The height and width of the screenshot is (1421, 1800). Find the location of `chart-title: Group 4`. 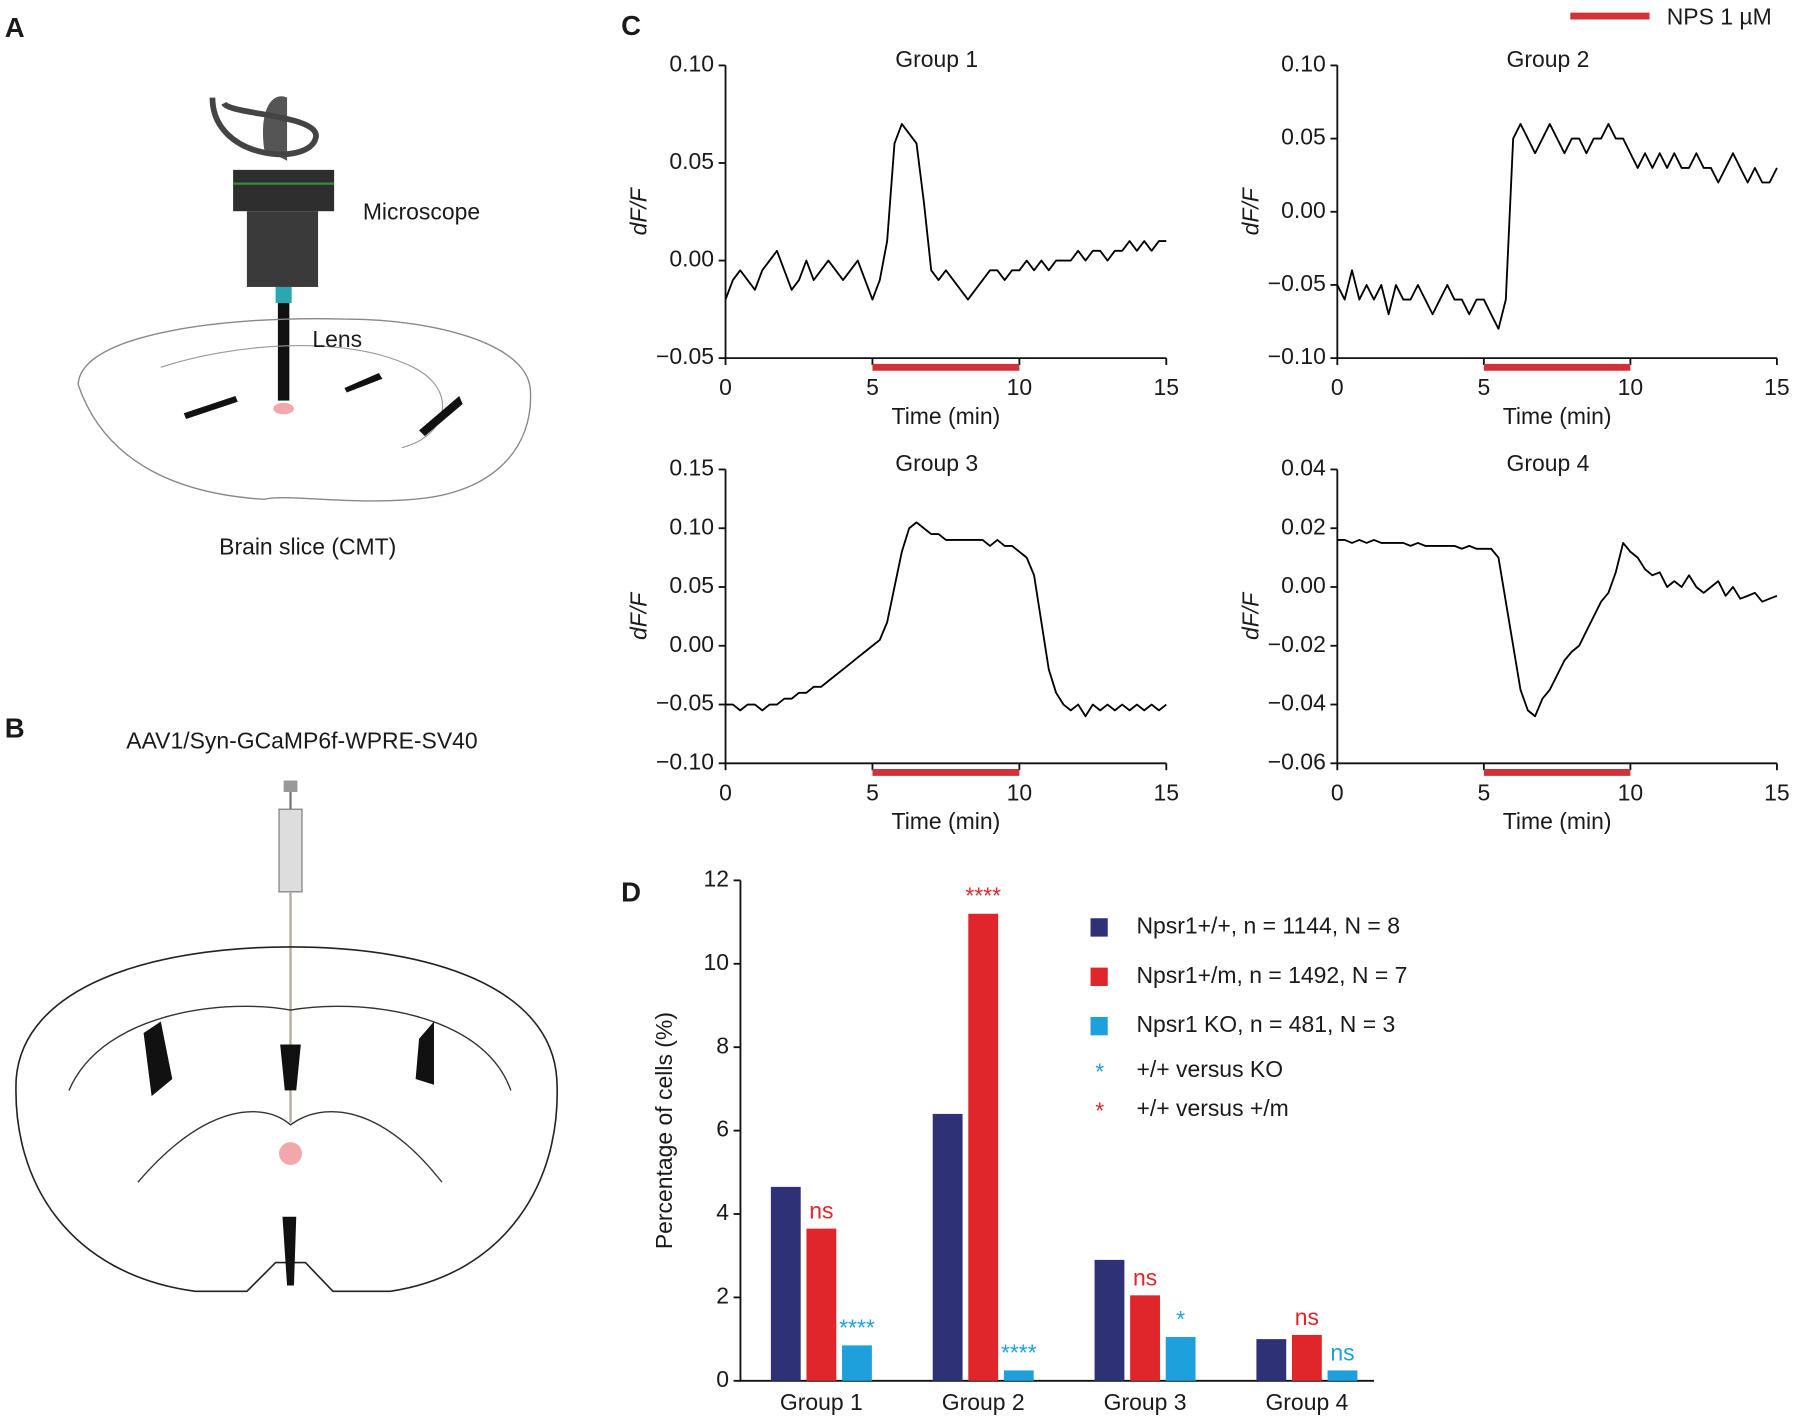

chart-title: Group 4 is located at coordinates (1547, 463).